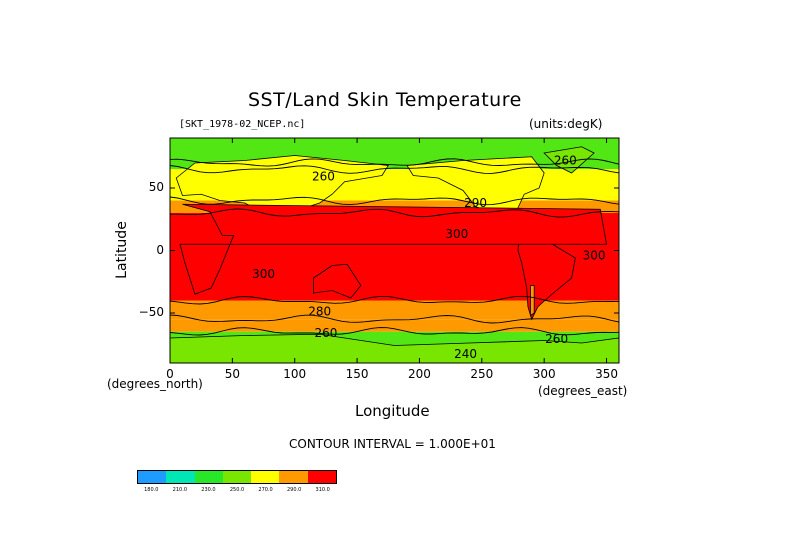  Describe the element at coordinates (393, 249) in the screenshot. I see `africa-land` at that location.